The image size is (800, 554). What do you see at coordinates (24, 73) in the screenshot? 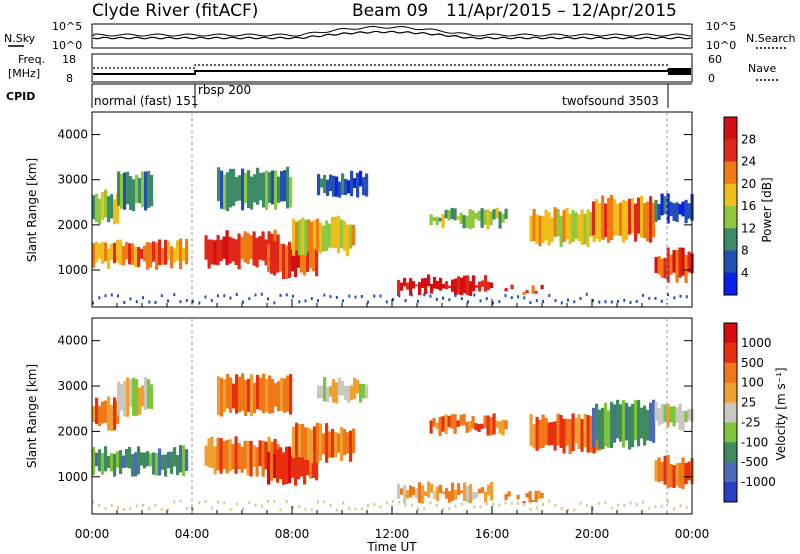
I see `freq-label-2: [MHz]` at bounding box center [24, 73].